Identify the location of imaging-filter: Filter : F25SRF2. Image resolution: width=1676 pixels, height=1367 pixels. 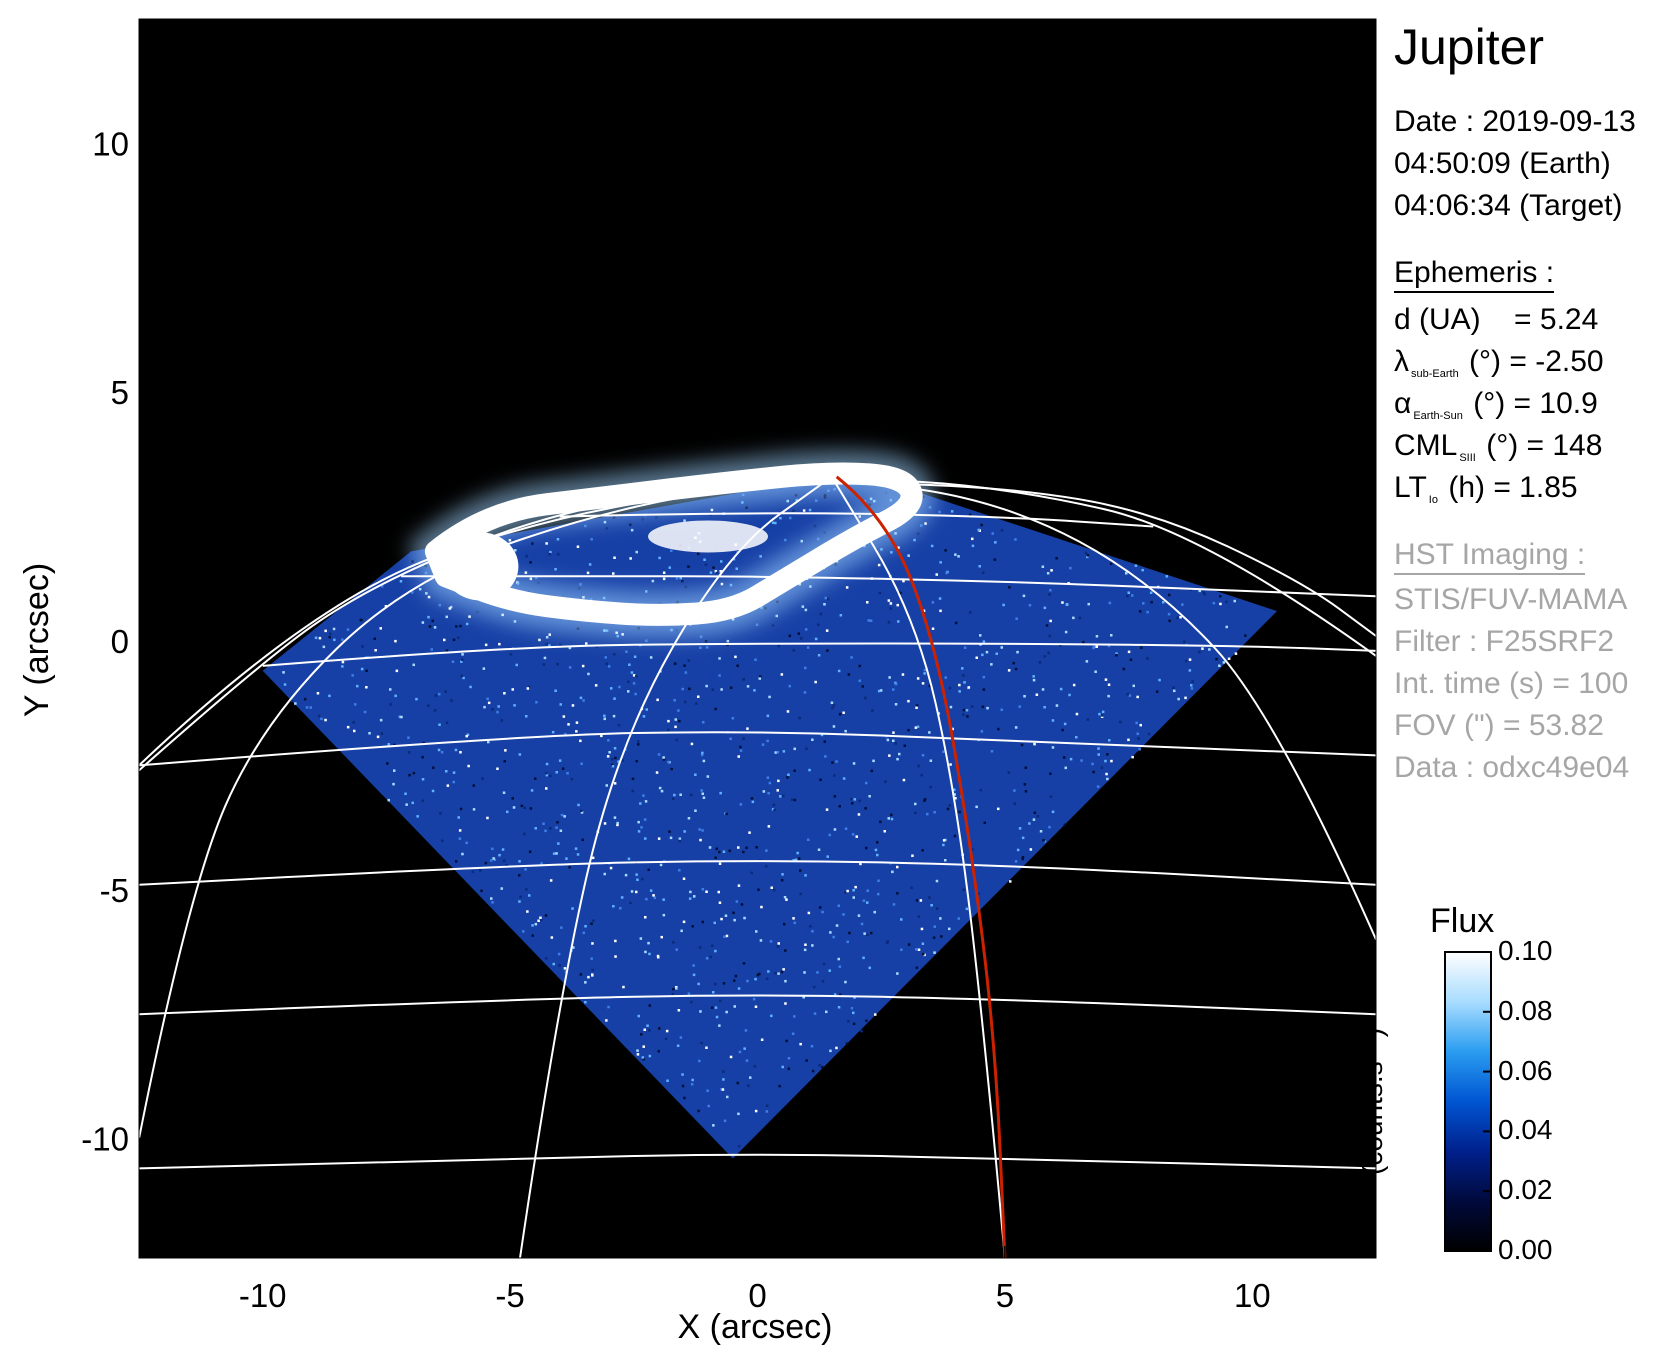
(1504, 641).